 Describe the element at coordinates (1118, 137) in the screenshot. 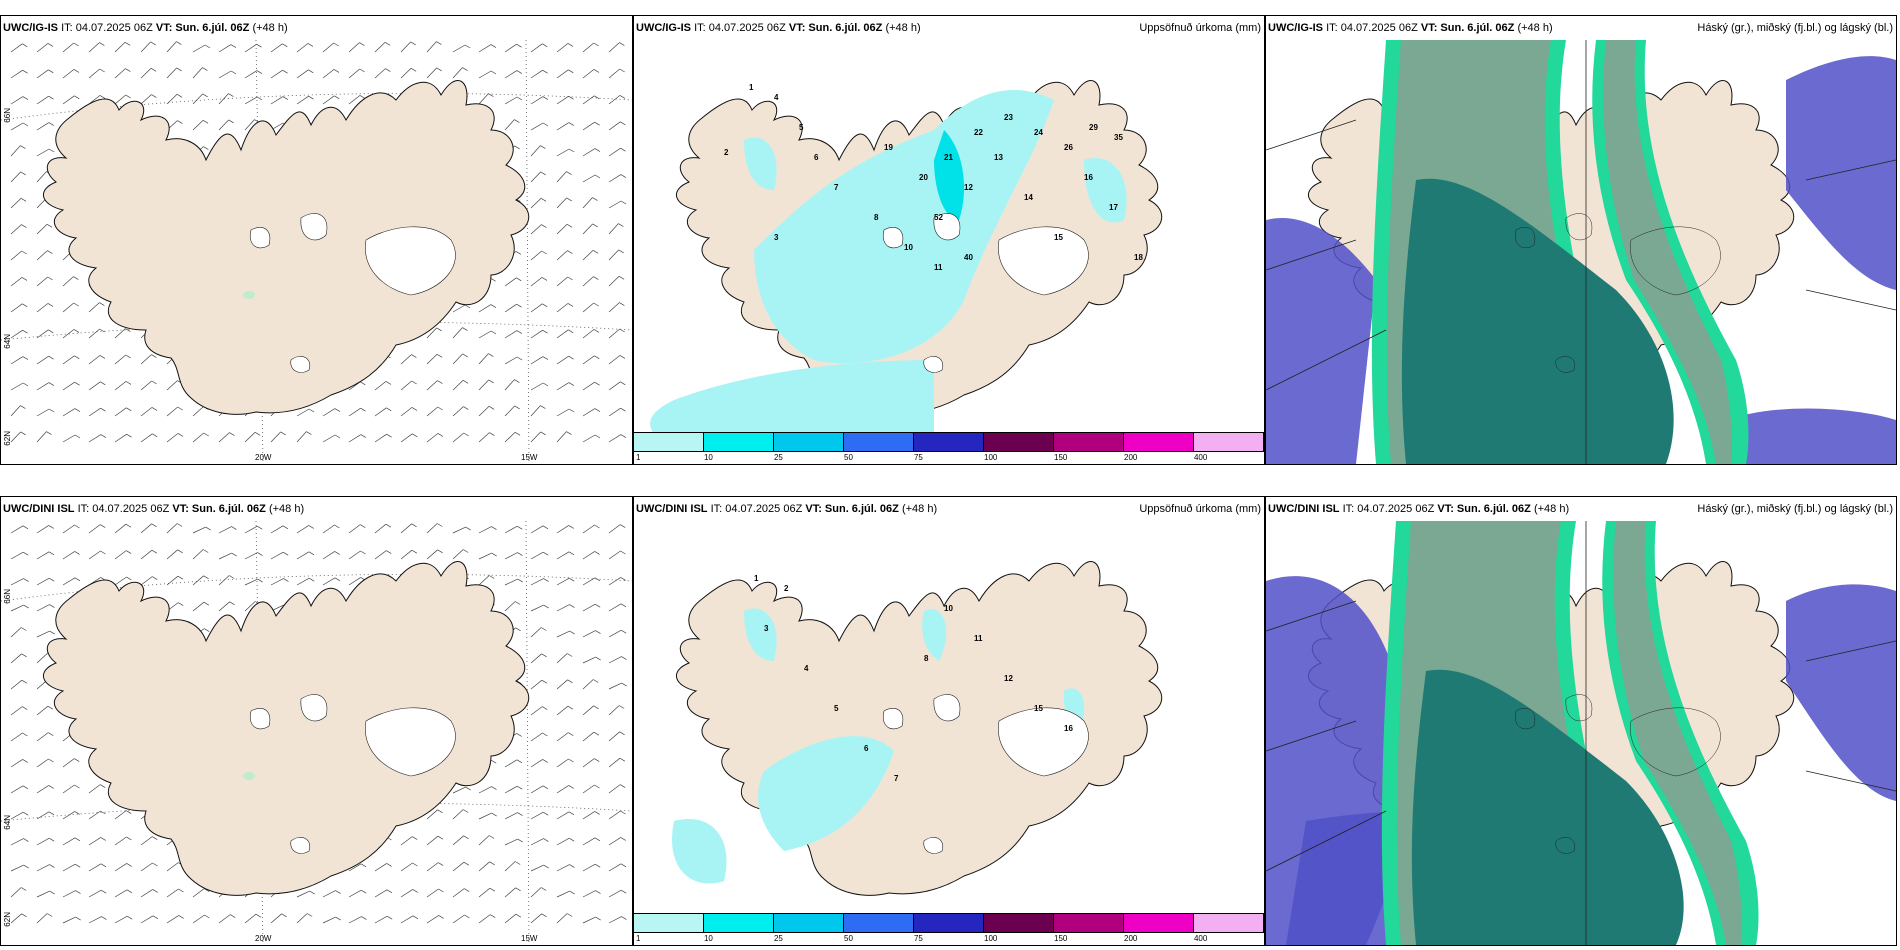

I see `precip-value-label: 35` at that location.